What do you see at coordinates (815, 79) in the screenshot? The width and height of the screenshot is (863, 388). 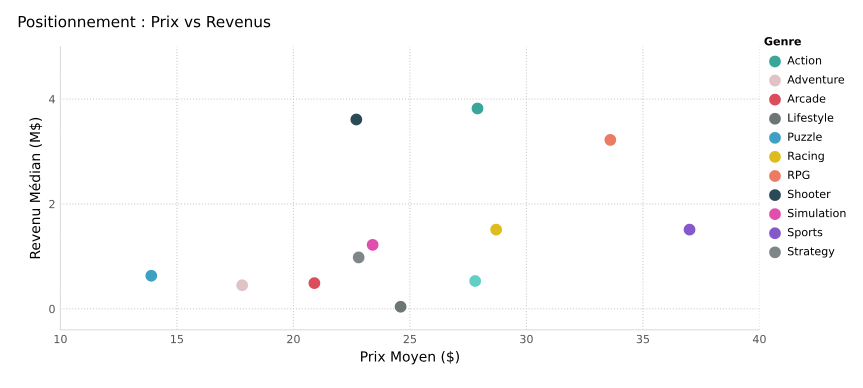 I see `legend-label: Adventure` at bounding box center [815, 79].